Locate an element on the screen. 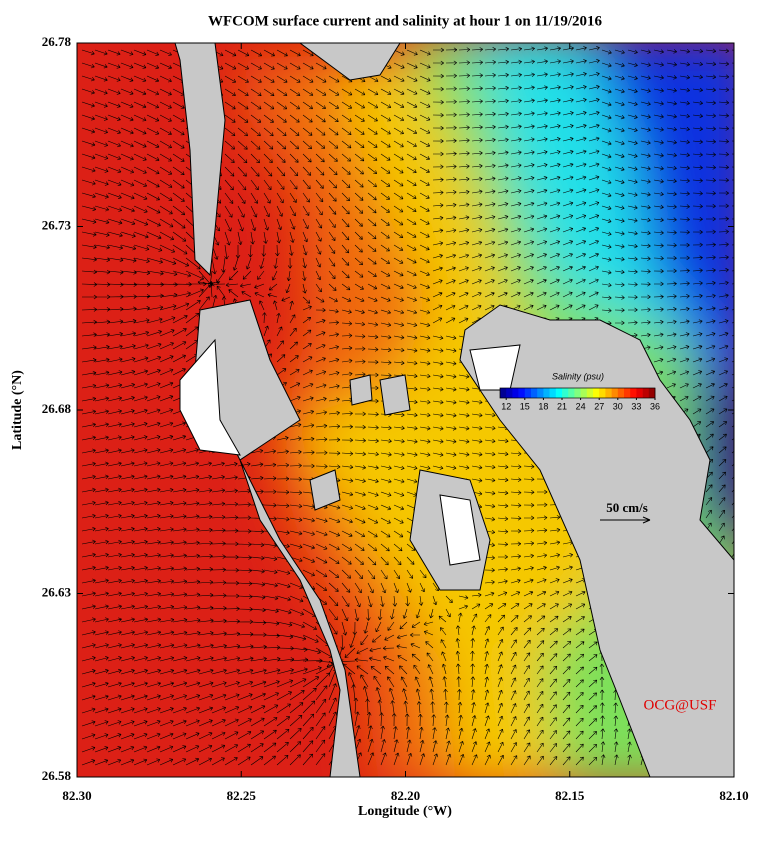 This screenshot has height=864, width=770. y-tick-label: 26.63 is located at coordinates (57, 591).